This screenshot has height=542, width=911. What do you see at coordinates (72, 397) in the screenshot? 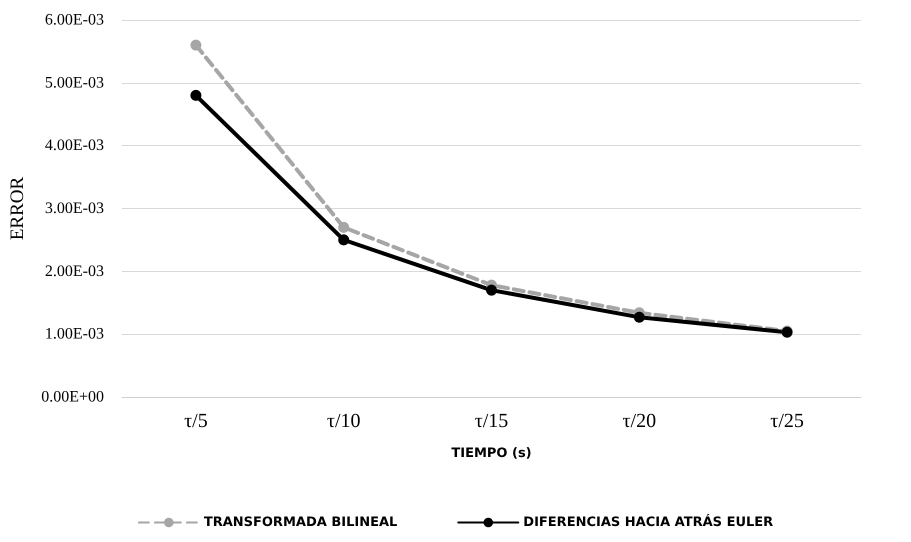
I see `y-tick-label: 0.00E+00` at bounding box center [72, 397].